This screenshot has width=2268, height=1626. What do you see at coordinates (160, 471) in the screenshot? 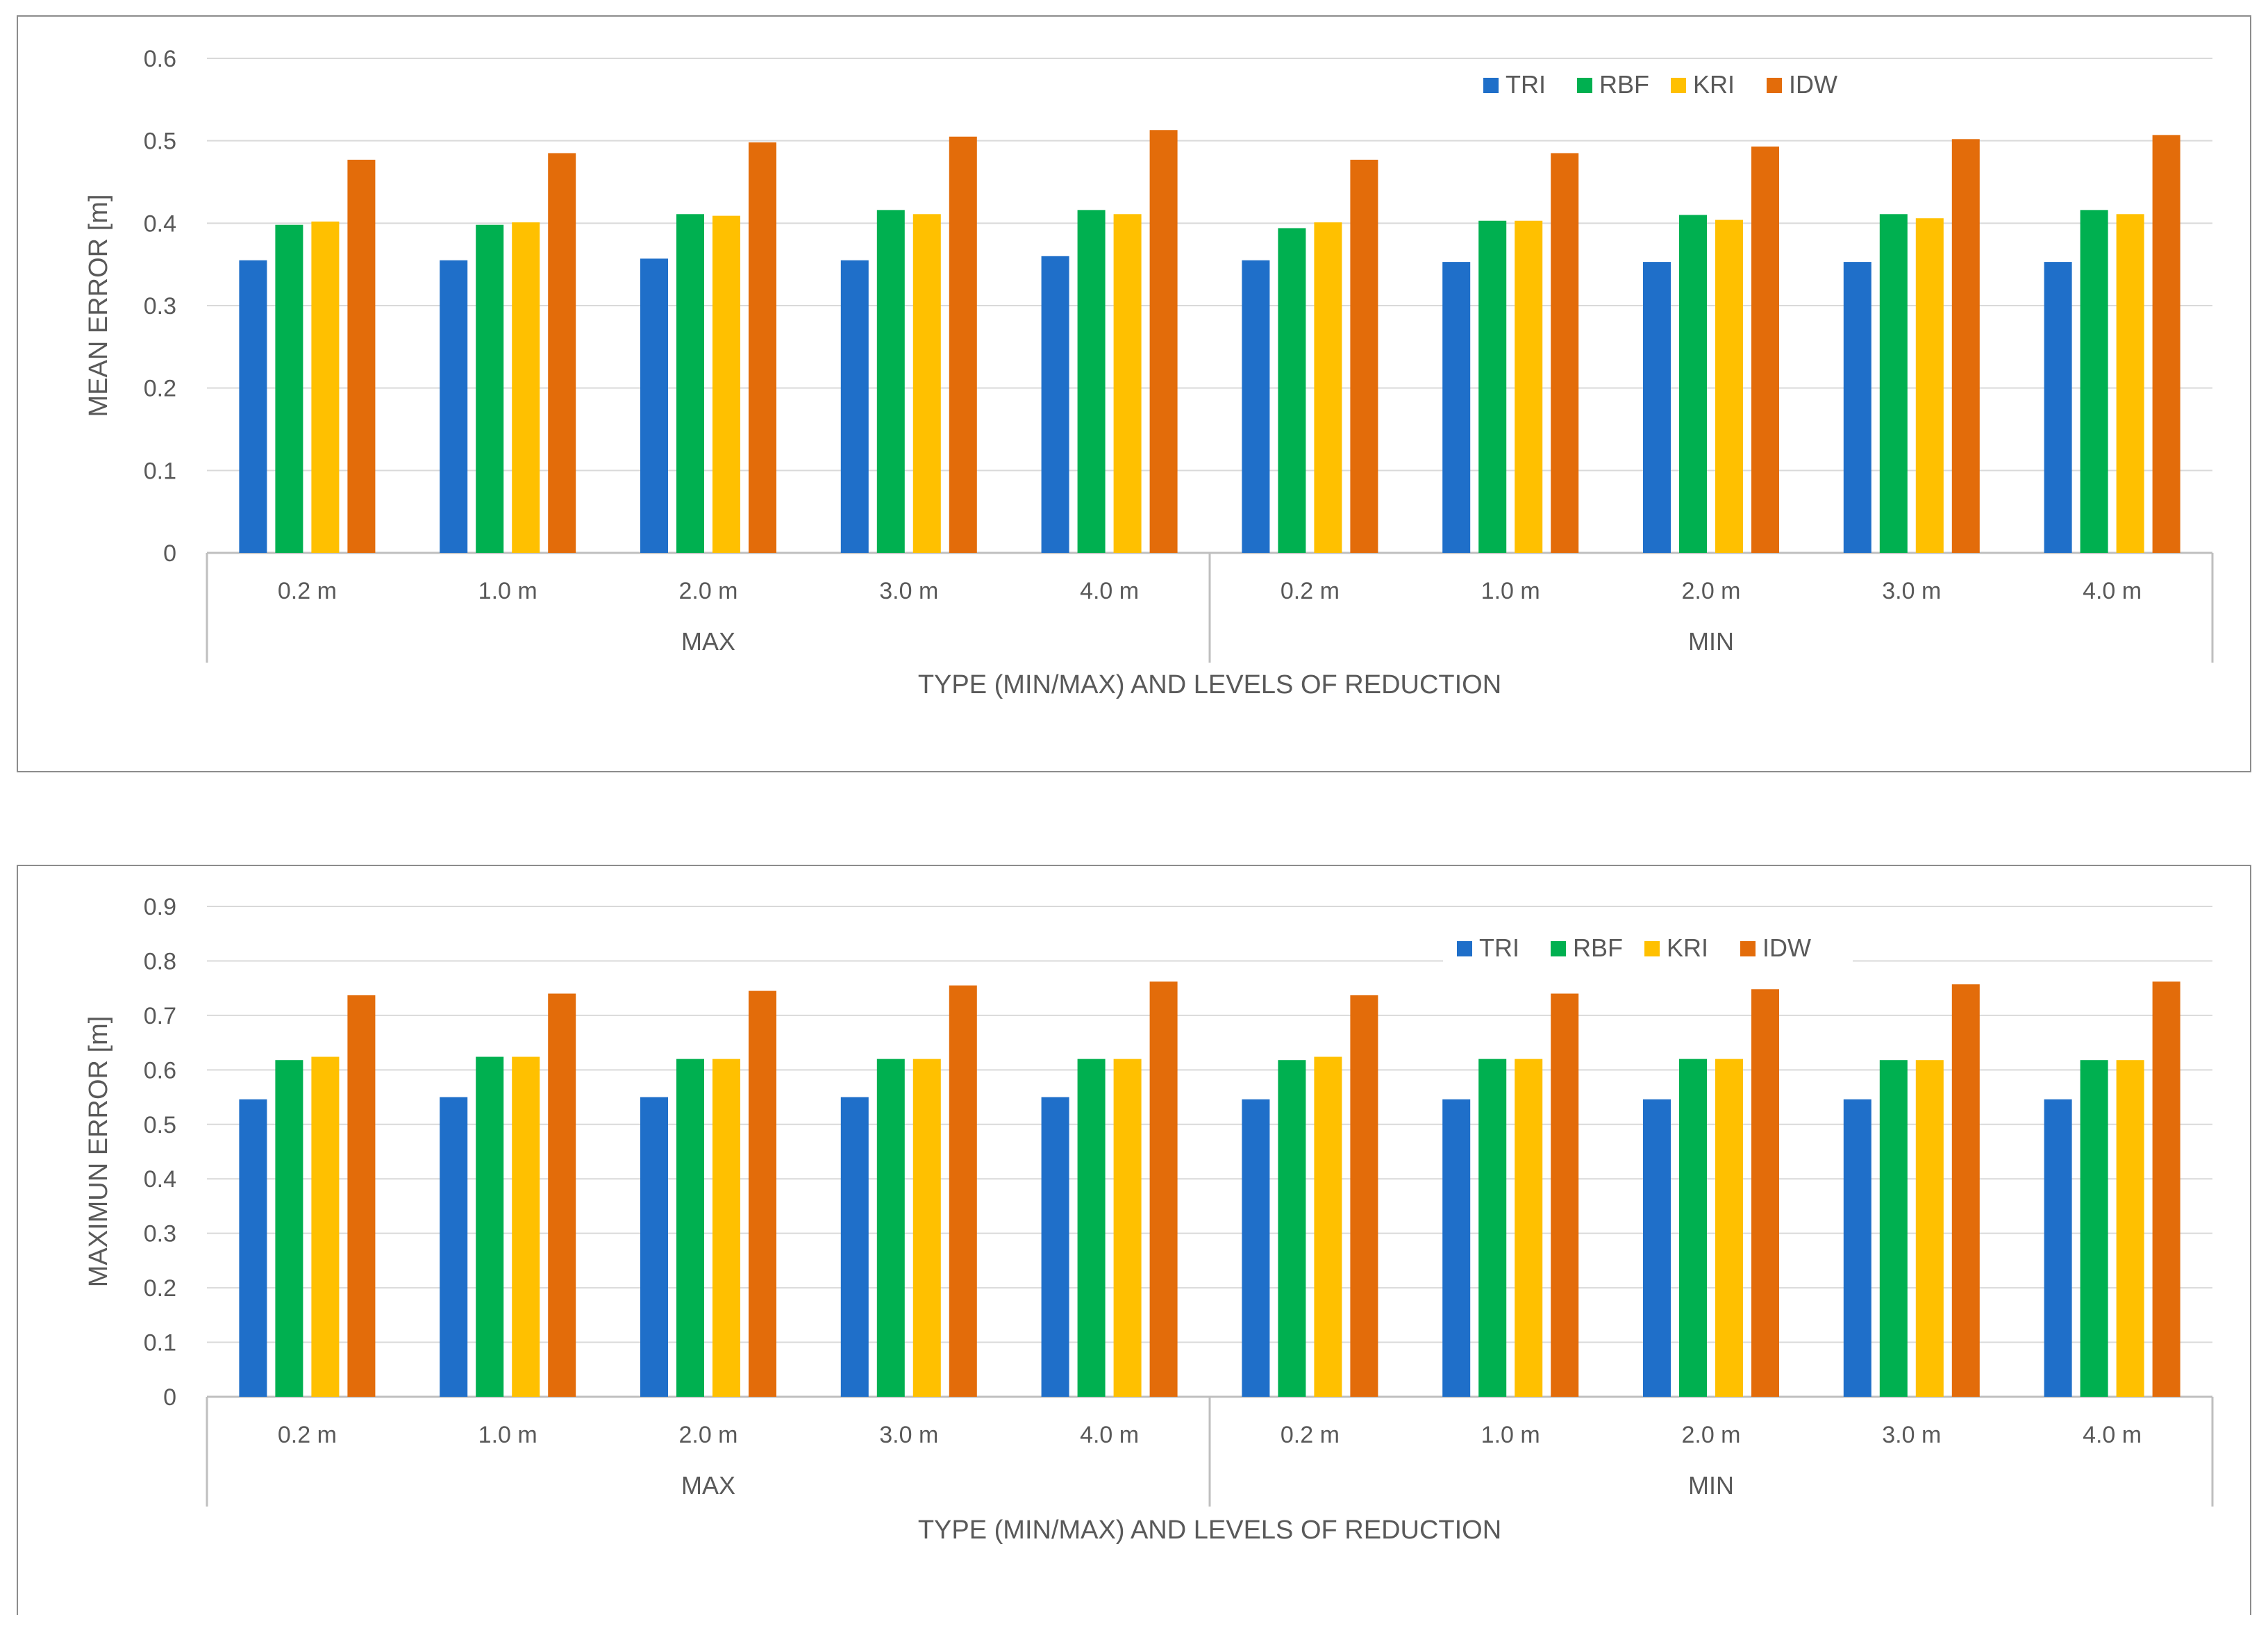
I see `y-tick-label: 0.1` at bounding box center [160, 471].